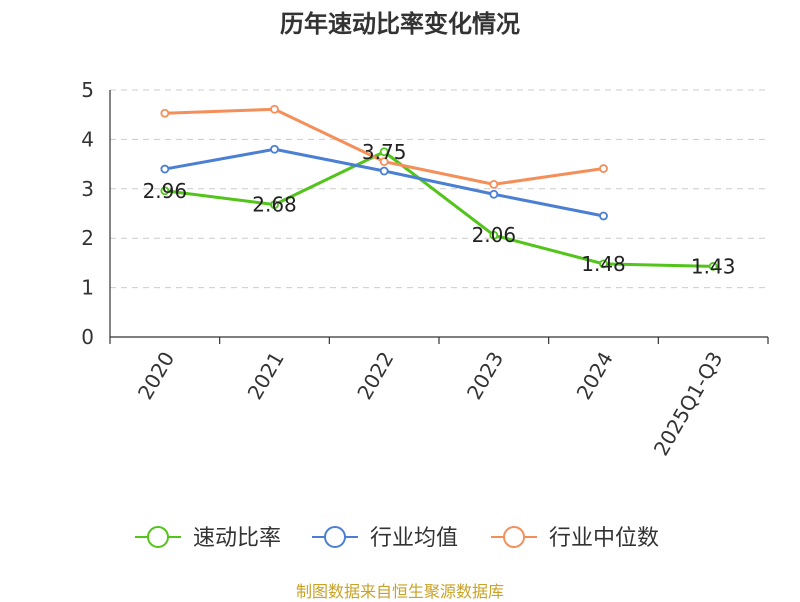 The height and width of the screenshot is (602, 800). What do you see at coordinates (87, 90) in the screenshot?
I see `y-tick-label: 5` at bounding box center [87, 90].